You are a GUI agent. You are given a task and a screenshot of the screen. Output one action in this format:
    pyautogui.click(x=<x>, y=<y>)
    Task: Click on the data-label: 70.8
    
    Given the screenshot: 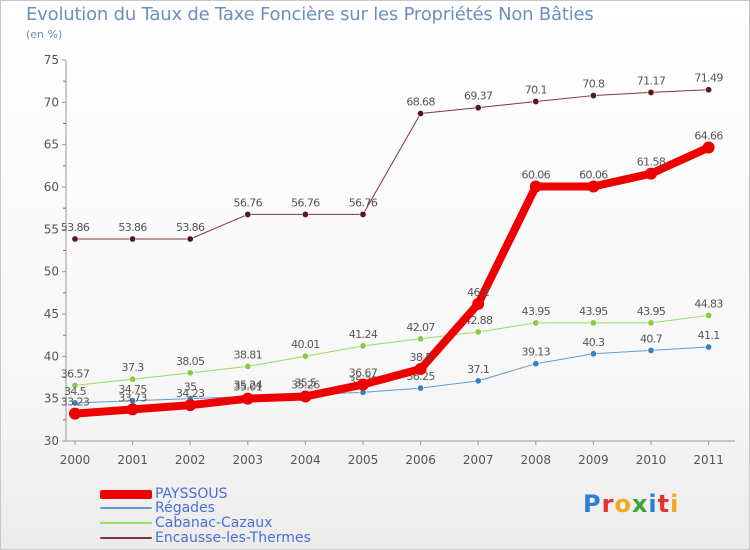 What is the action you would take?
    pyautogui.click(x=593, y=84)
    